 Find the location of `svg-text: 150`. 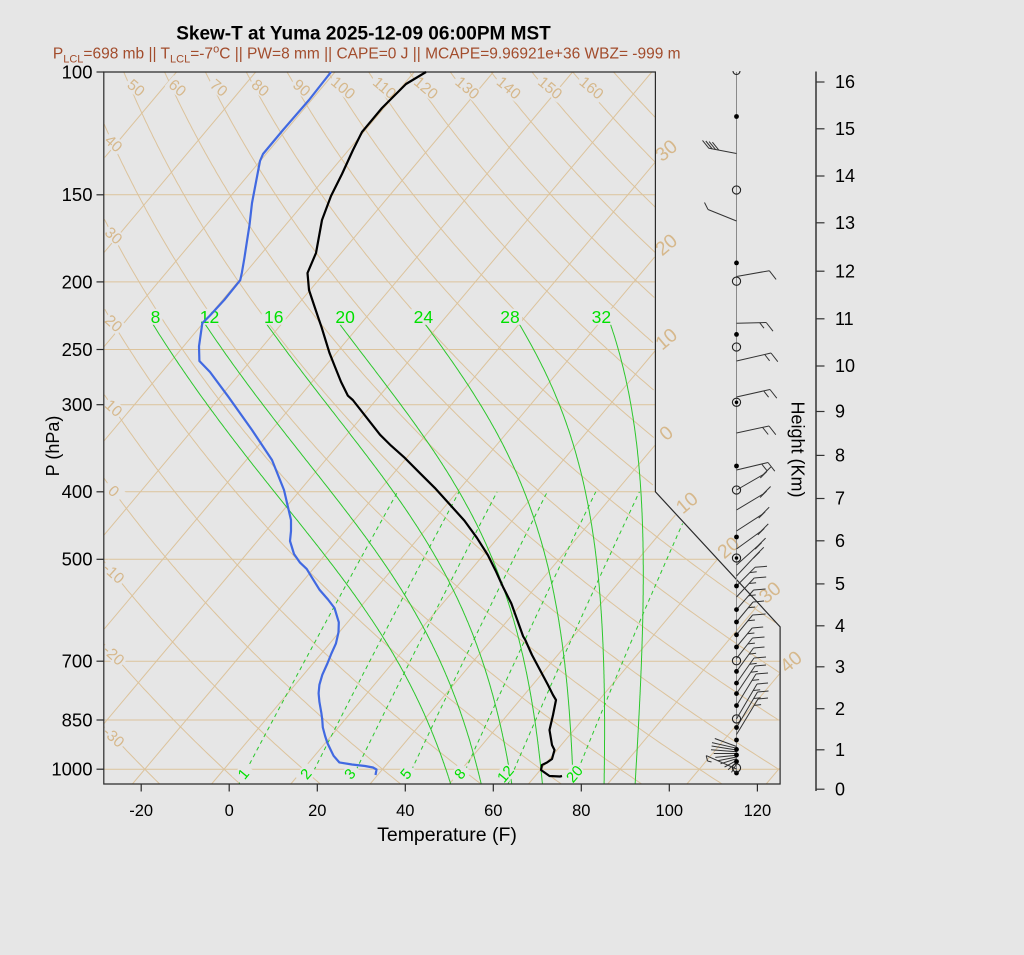

svg-text: 150 is located at coordinates (77, 194).